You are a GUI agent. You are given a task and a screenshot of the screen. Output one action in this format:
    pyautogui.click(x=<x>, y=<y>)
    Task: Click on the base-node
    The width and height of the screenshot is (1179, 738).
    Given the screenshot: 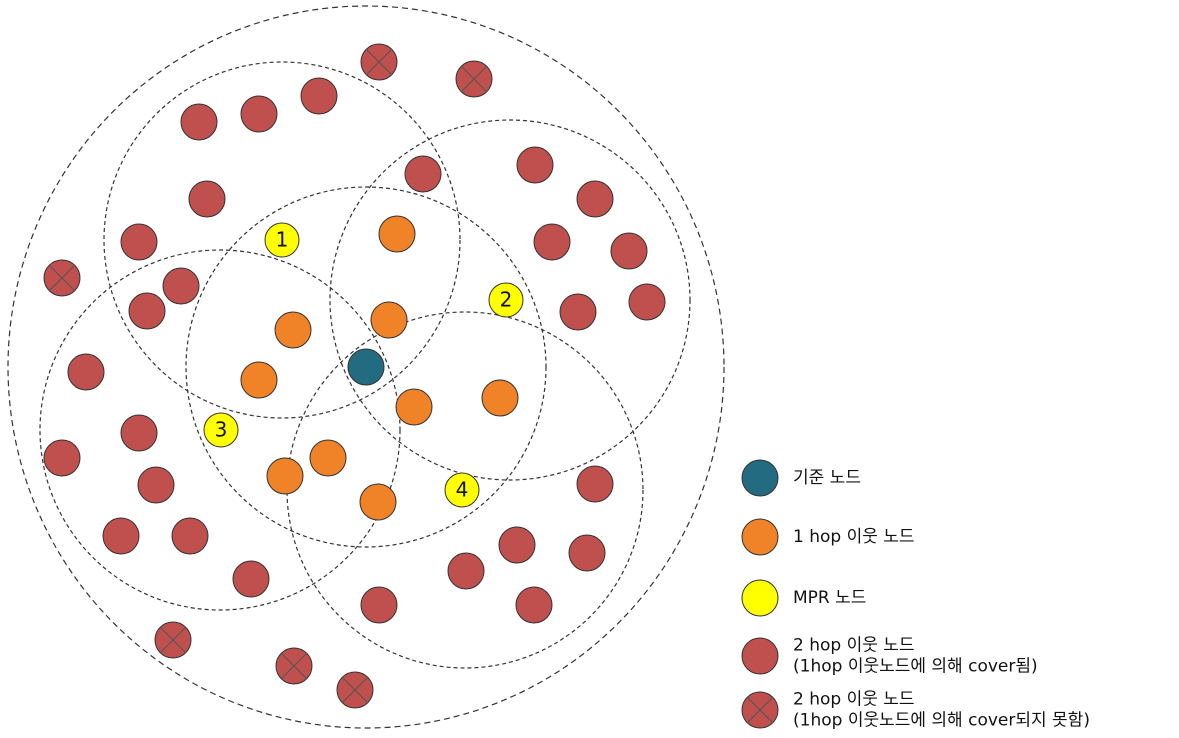 What is the action you would take?
    pyautogui.click(x=366, y=367)
    